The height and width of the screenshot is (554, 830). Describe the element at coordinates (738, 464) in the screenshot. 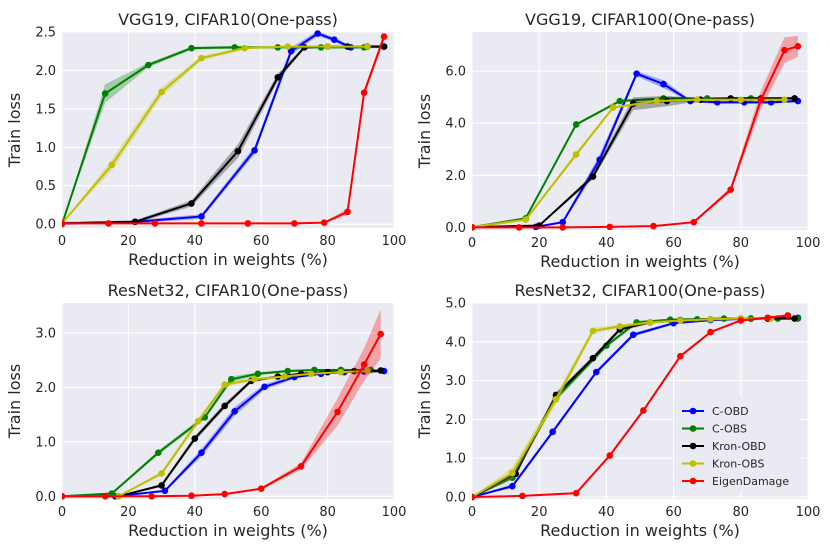

I see `legend-label: Kron-OBS` at that location.